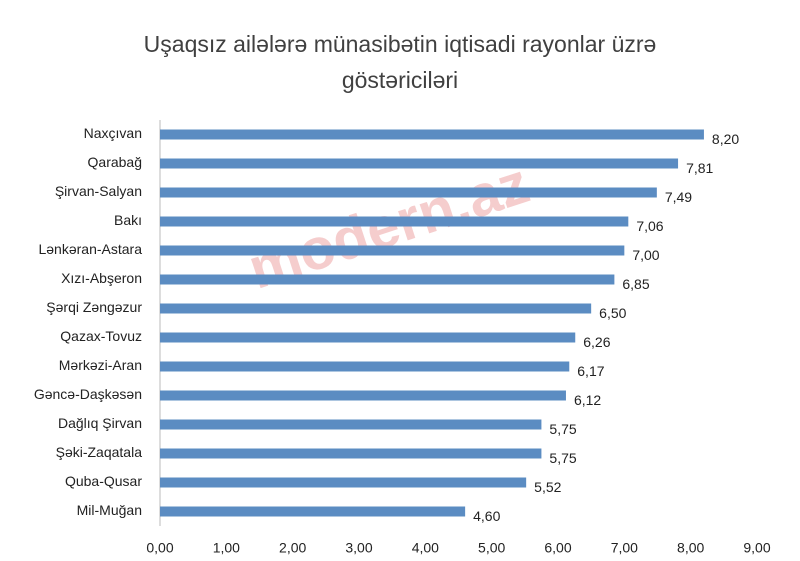 This screenshot has width=800, height=561. What do you see at coordinates (109, 510) in the screenshot?
I see `y-tick-label: Mil-Muğan` at bounding box center [109, 510].